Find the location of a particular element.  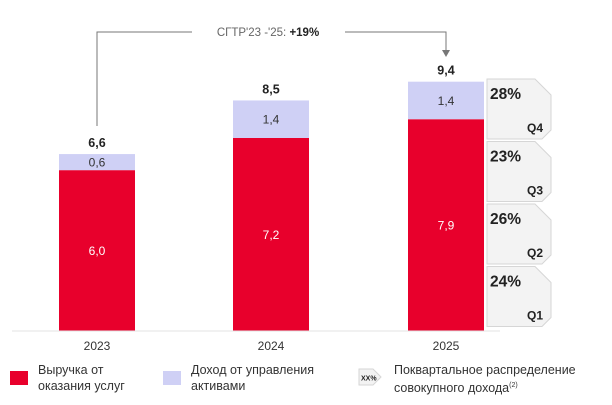

legend-swatch-revenue is located at coordinates (19, 378).